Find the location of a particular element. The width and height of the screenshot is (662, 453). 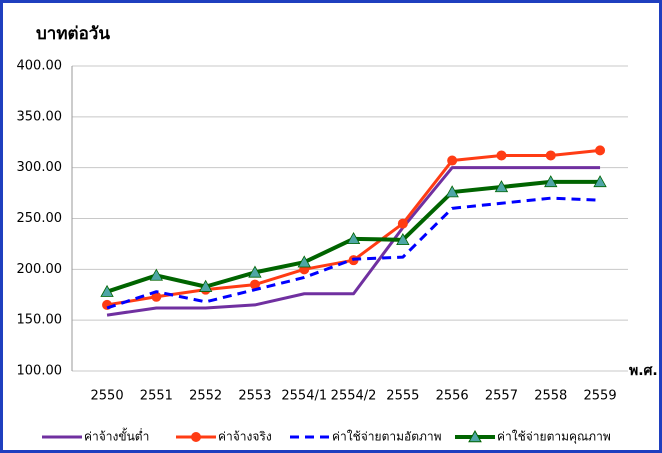

y-tick-label: 100.00 is located at coordinates (40, 371).